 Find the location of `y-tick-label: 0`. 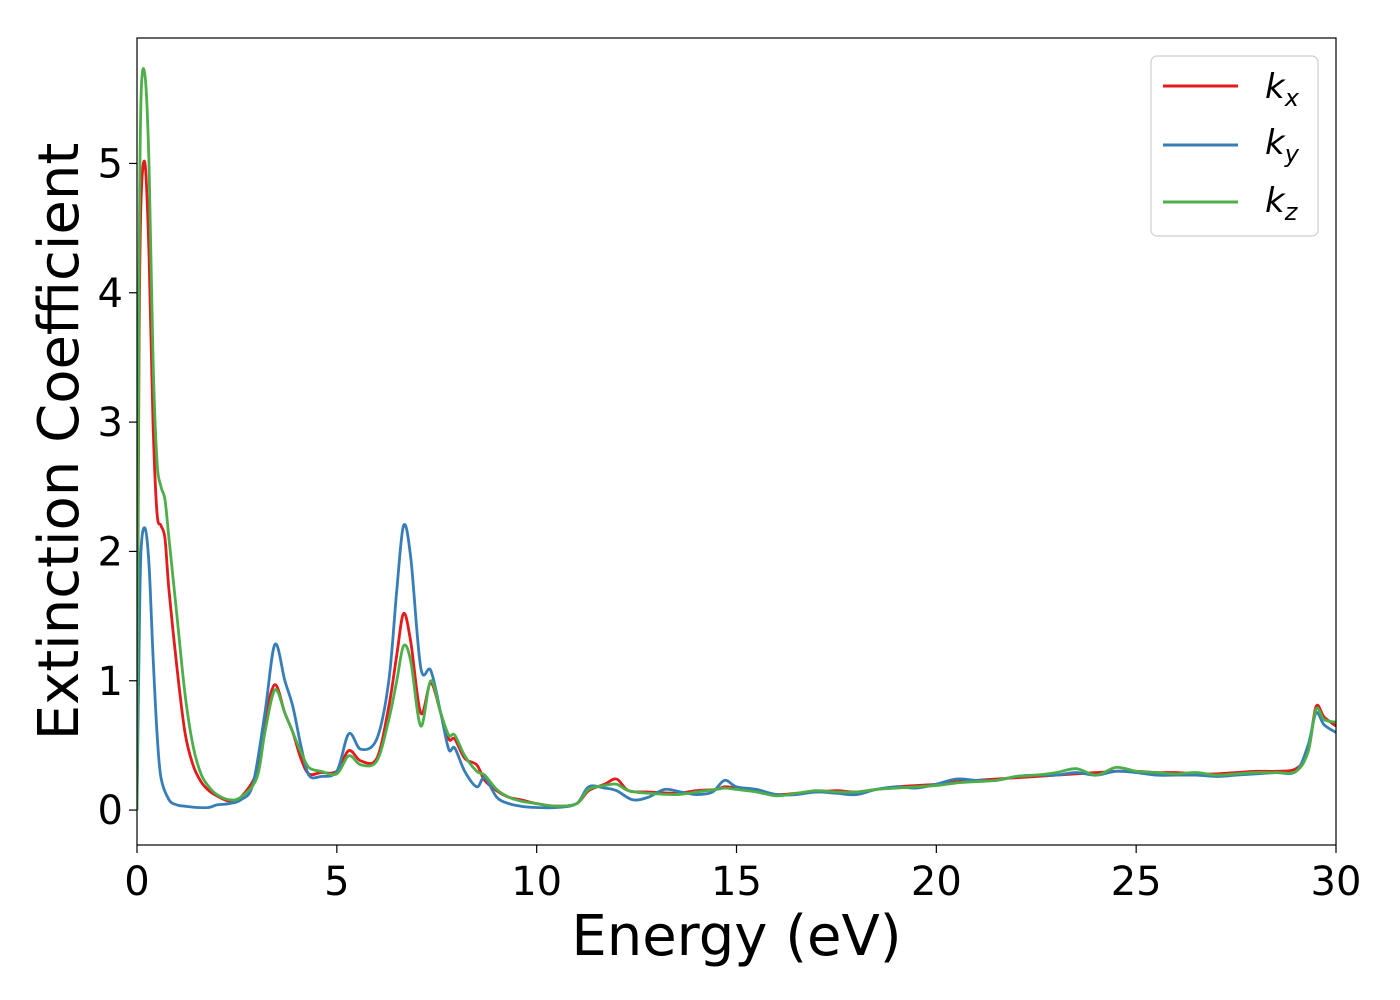

y-tick-label: 0 is located at coordinates (110, 811).